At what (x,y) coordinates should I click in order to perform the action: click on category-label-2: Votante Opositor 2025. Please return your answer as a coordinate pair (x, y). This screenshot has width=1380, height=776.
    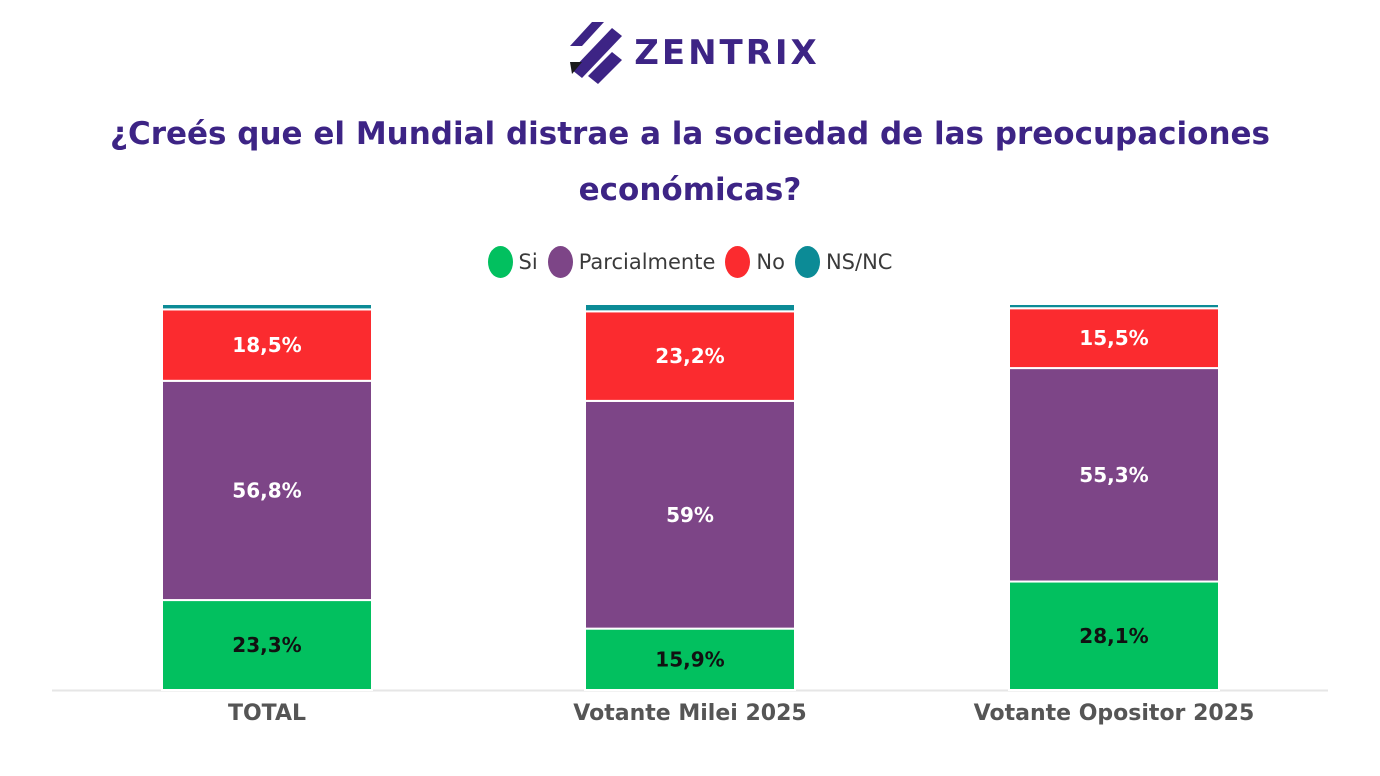
    Looking at the image, I should click on (1114, 713).